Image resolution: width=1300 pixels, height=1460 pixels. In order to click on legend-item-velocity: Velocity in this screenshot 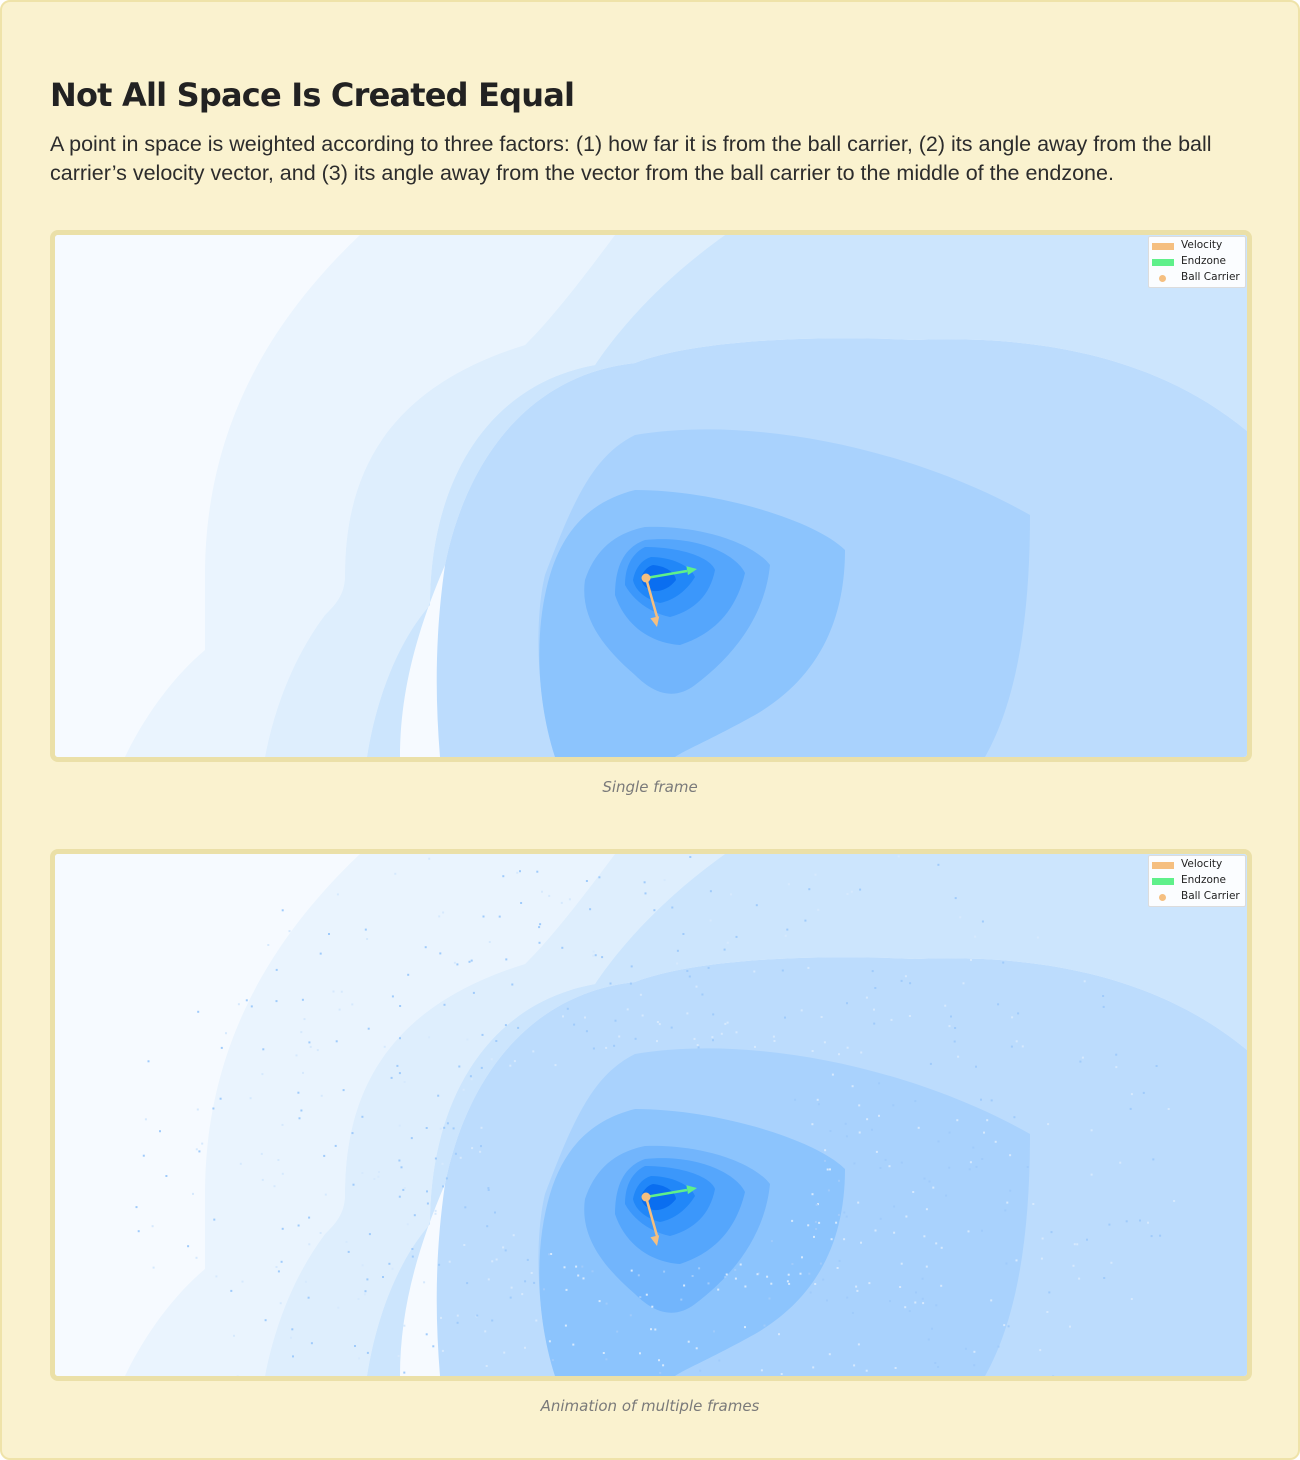, I will do `click(1197, 865)`.